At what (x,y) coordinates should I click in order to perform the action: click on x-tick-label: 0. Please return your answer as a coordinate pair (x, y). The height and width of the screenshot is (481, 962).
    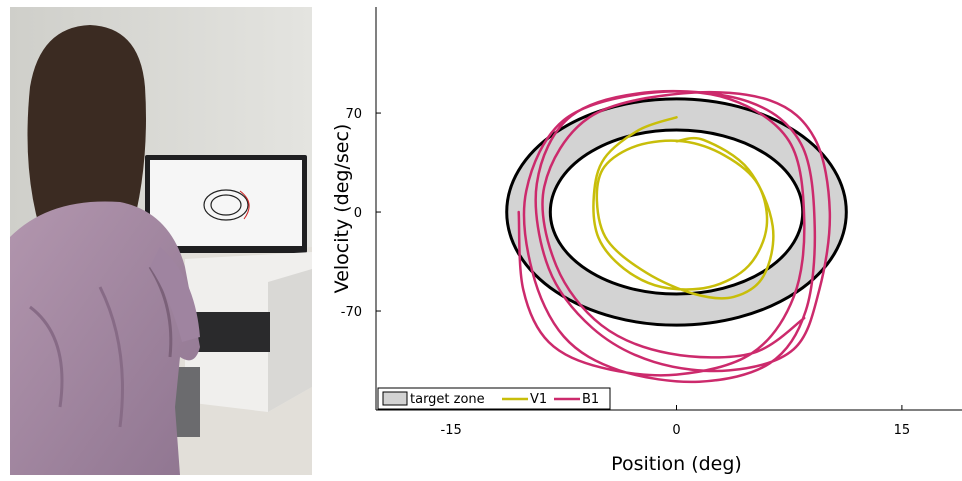
    Looking at the image, I should click on (676, 430).